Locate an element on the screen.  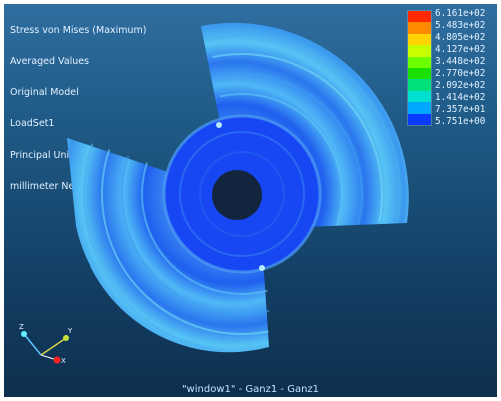
info-line-model: Original Model is located at coordinates (44, 93).